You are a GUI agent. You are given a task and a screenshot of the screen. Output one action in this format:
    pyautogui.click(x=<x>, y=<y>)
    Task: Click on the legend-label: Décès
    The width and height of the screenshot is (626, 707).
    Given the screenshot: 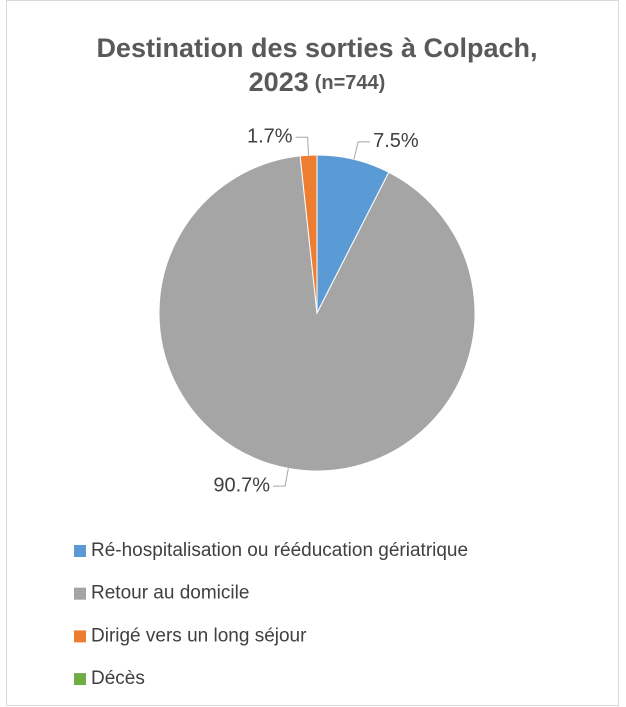 What is the action you would take?
    pyautogui.click(x=118, y=678)
    